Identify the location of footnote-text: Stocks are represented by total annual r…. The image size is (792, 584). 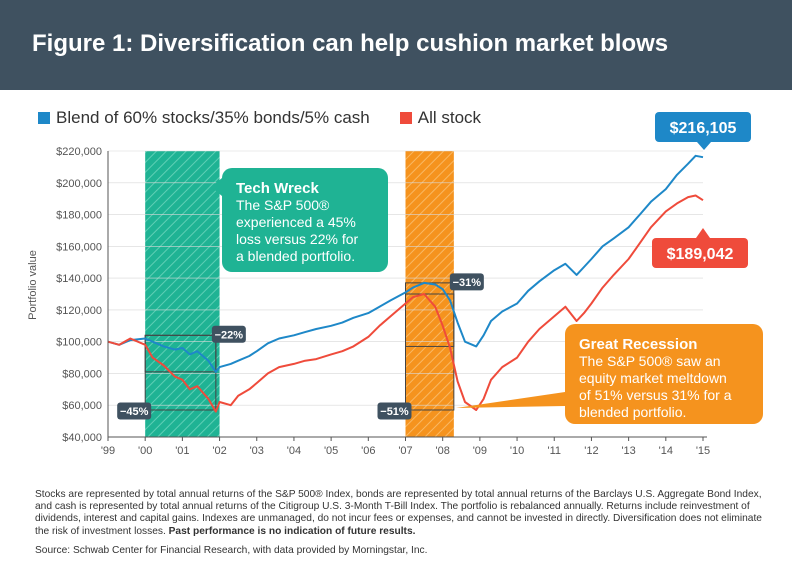
(398, 513).